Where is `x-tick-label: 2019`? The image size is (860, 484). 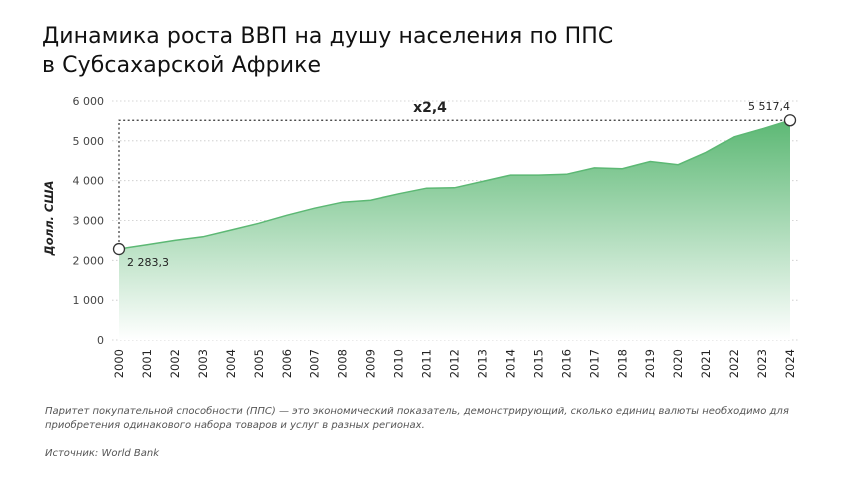 x-tick-label: 2019 is located at coordinates (650, 363).